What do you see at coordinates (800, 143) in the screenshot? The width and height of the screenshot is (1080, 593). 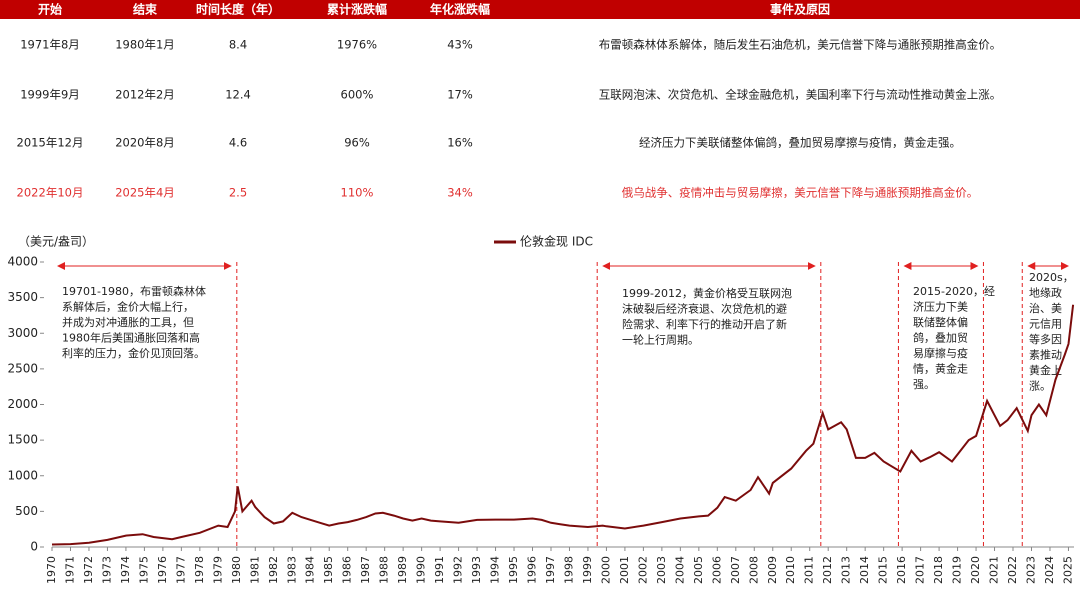 I see `table-cell: 经济压力下美联储整体偏鸽，叠加贸易摩擦与疫情，黄金走强。` at bounding box center [800, 143].